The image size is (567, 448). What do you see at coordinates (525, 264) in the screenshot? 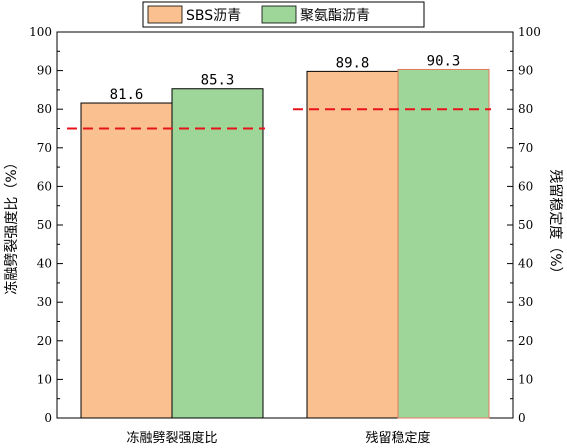
I see `y-tick-label-right: 40` at bounding box center [525, 264].